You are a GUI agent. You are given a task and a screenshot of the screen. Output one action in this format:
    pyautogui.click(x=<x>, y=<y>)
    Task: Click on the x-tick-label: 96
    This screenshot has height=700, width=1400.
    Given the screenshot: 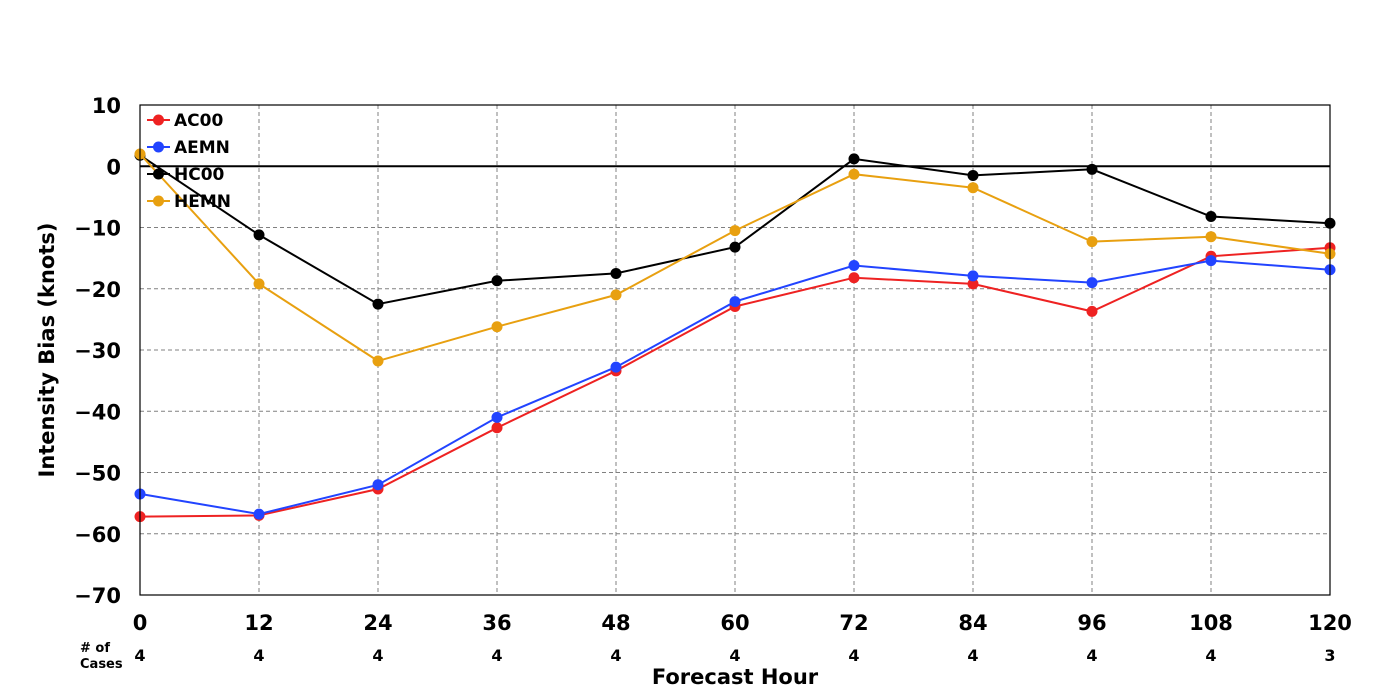 What is the action you would take?
    pyautogui.click(x=1091, y=623)
    